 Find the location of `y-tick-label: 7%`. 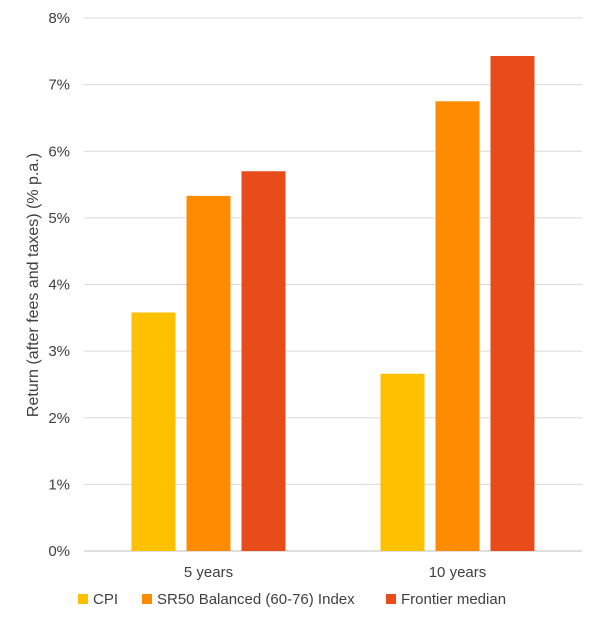

y-tick-label: 7% is located at coordinates (59, 85).